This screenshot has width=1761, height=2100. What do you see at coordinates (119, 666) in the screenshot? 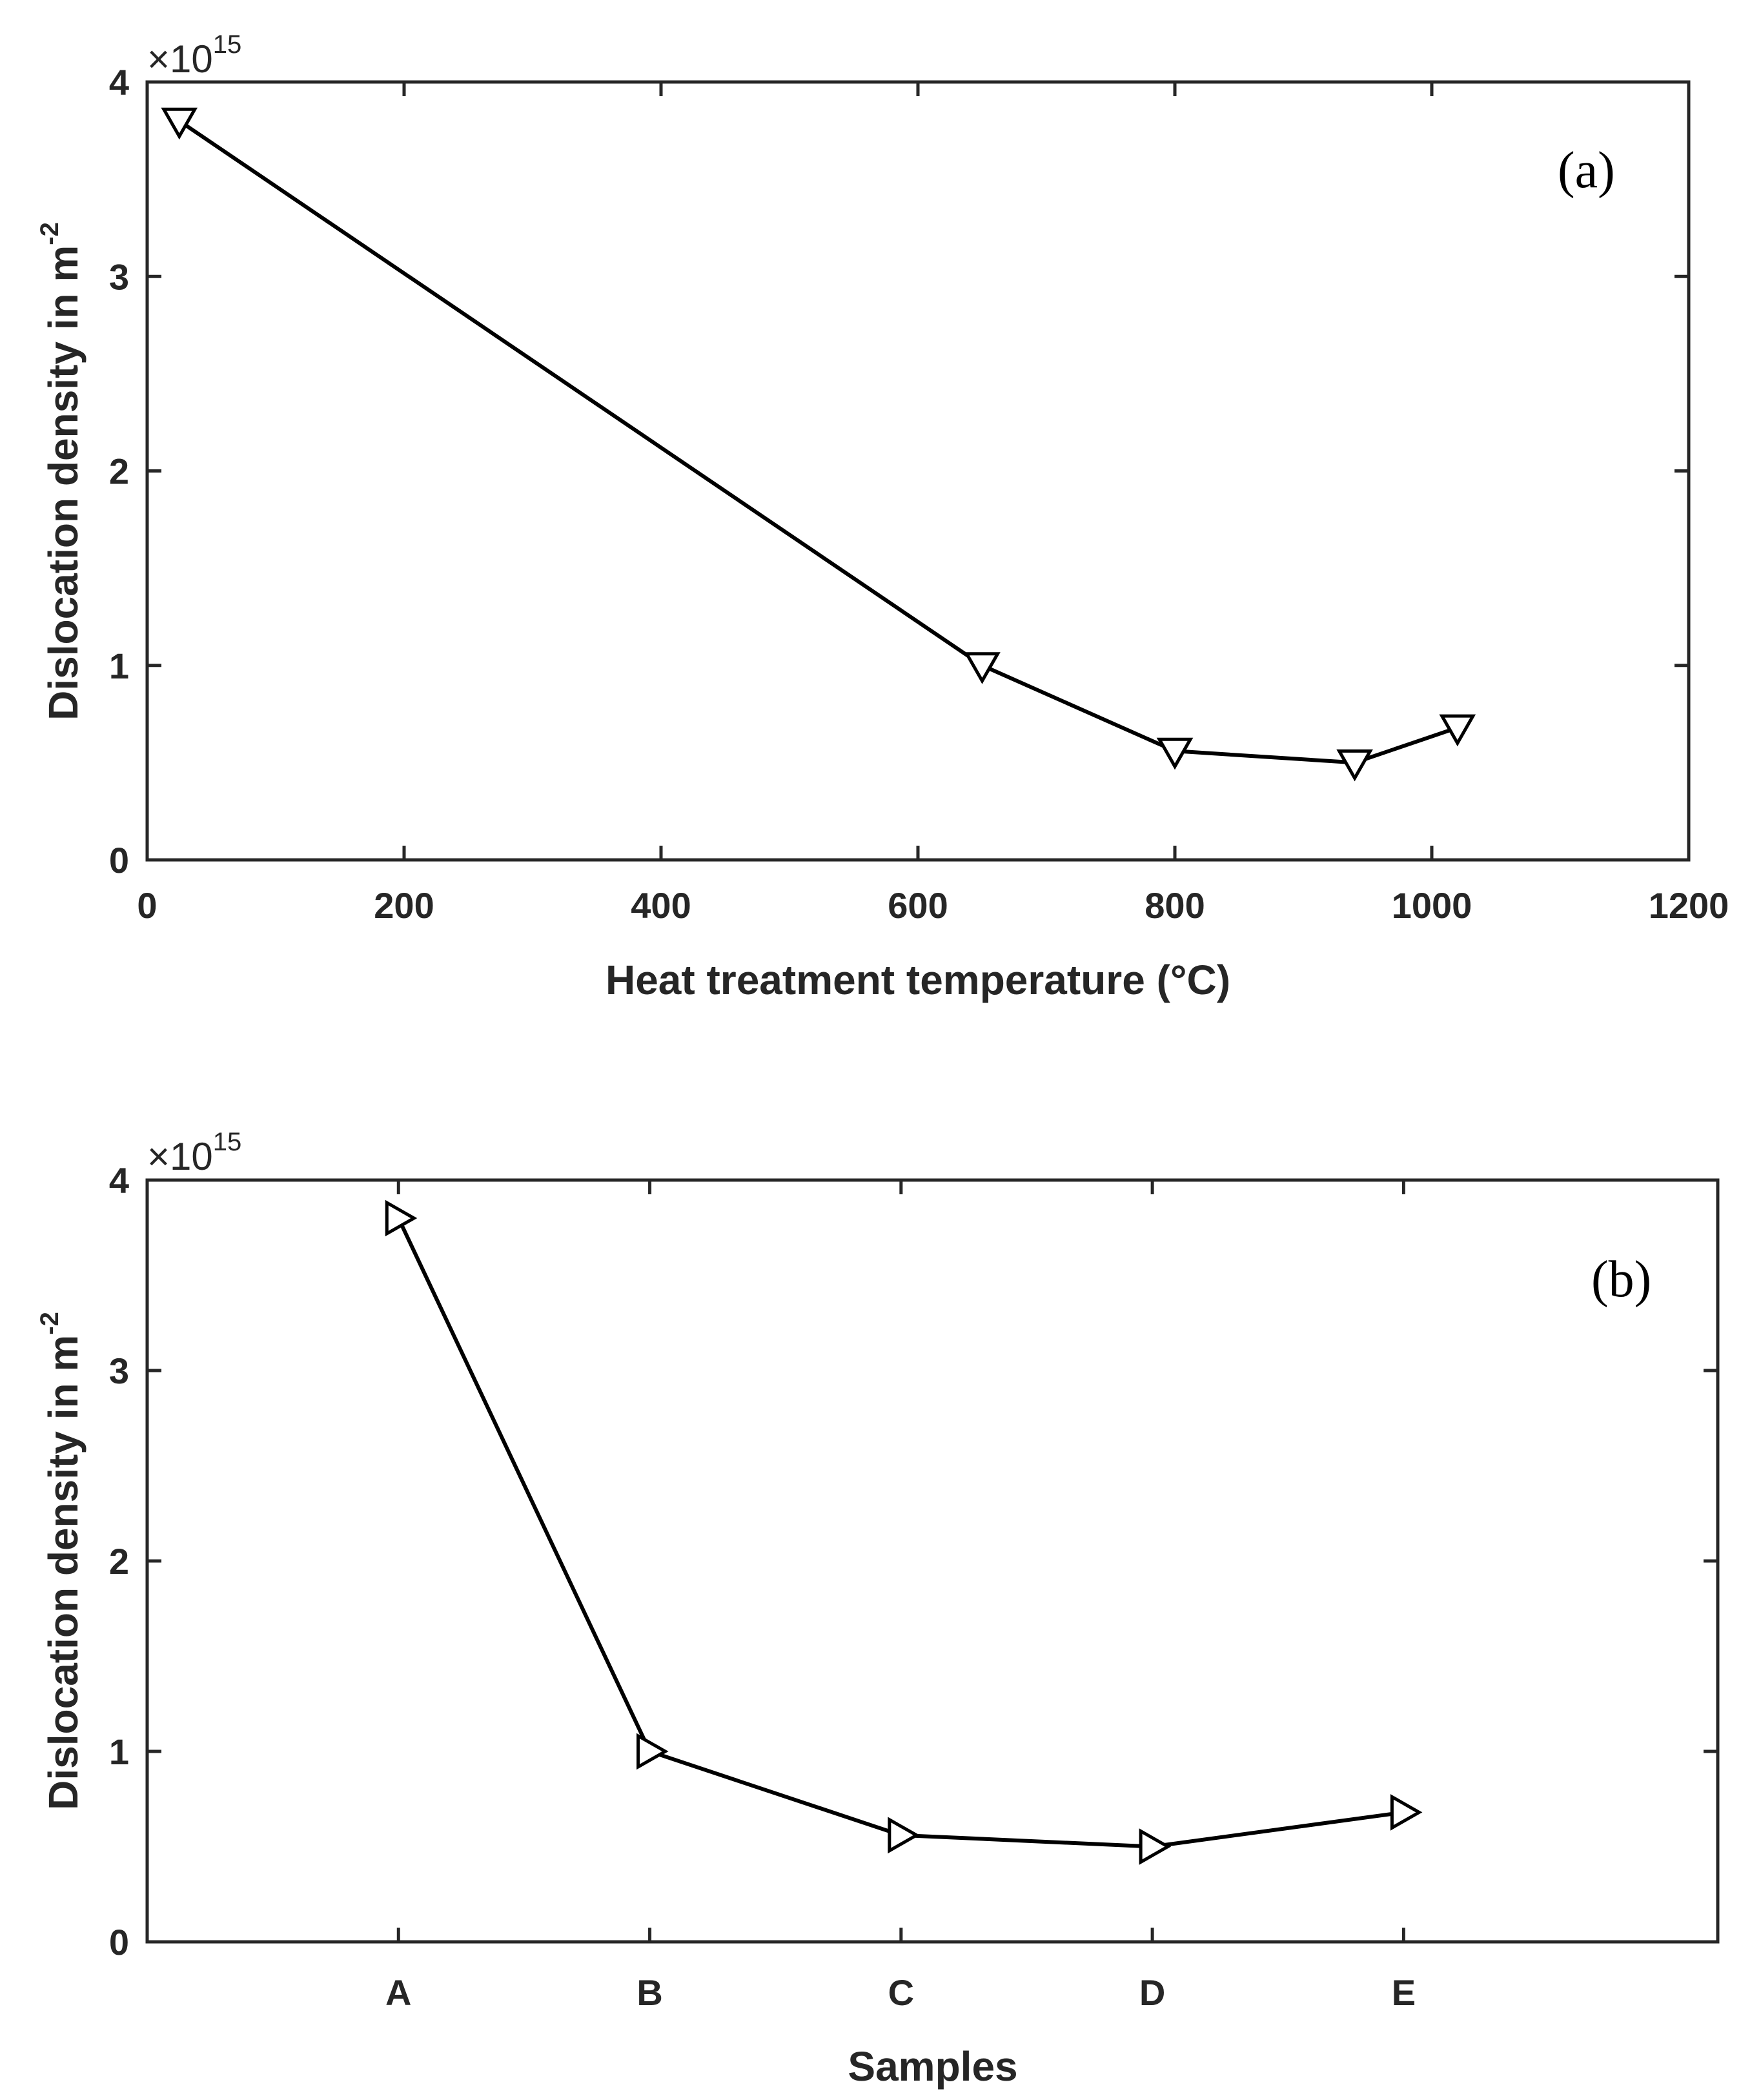
I see `panel-a-y-tick-label: 1` at bounding box center [119, 666].